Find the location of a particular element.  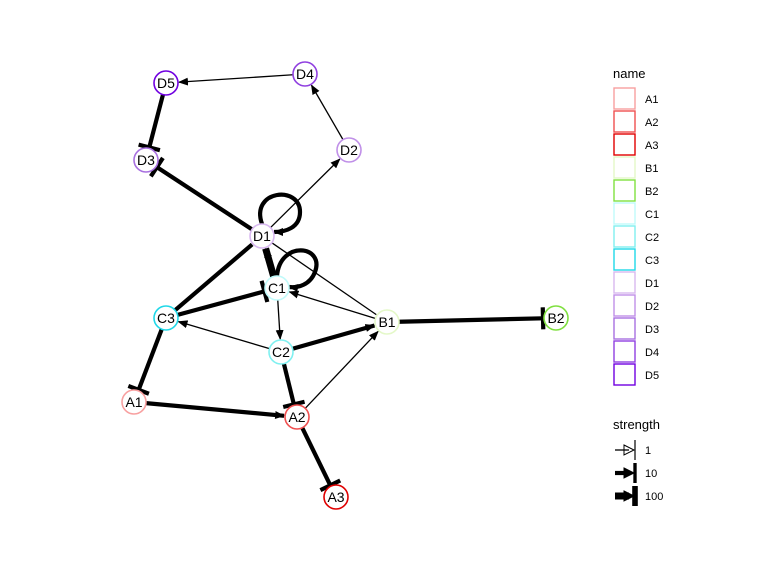

legend-name-label: A3 is located at coordinates (651, 146).